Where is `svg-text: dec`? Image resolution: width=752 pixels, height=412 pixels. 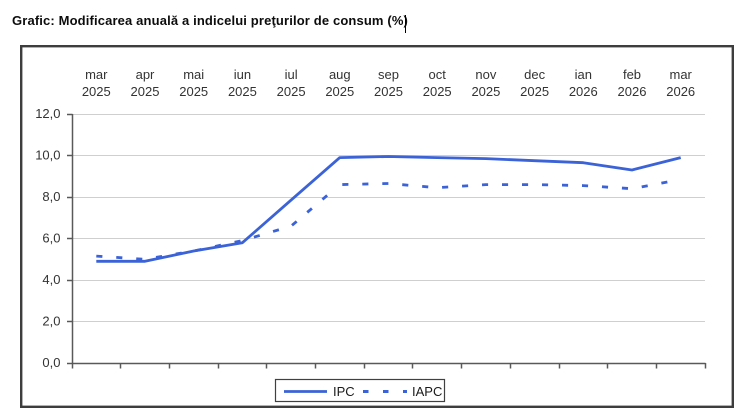
svg-text: dec is located at coordinates (534, 74).